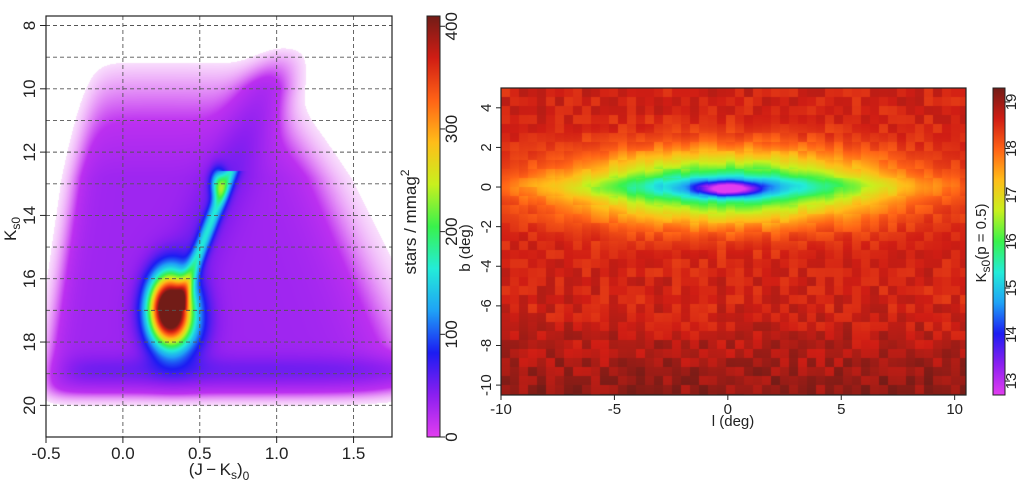 Image resolution: width=1023 pixels, height=484 pixels. I want to click on cmd-colorbar-tick-label: 300, so click(451, 129).